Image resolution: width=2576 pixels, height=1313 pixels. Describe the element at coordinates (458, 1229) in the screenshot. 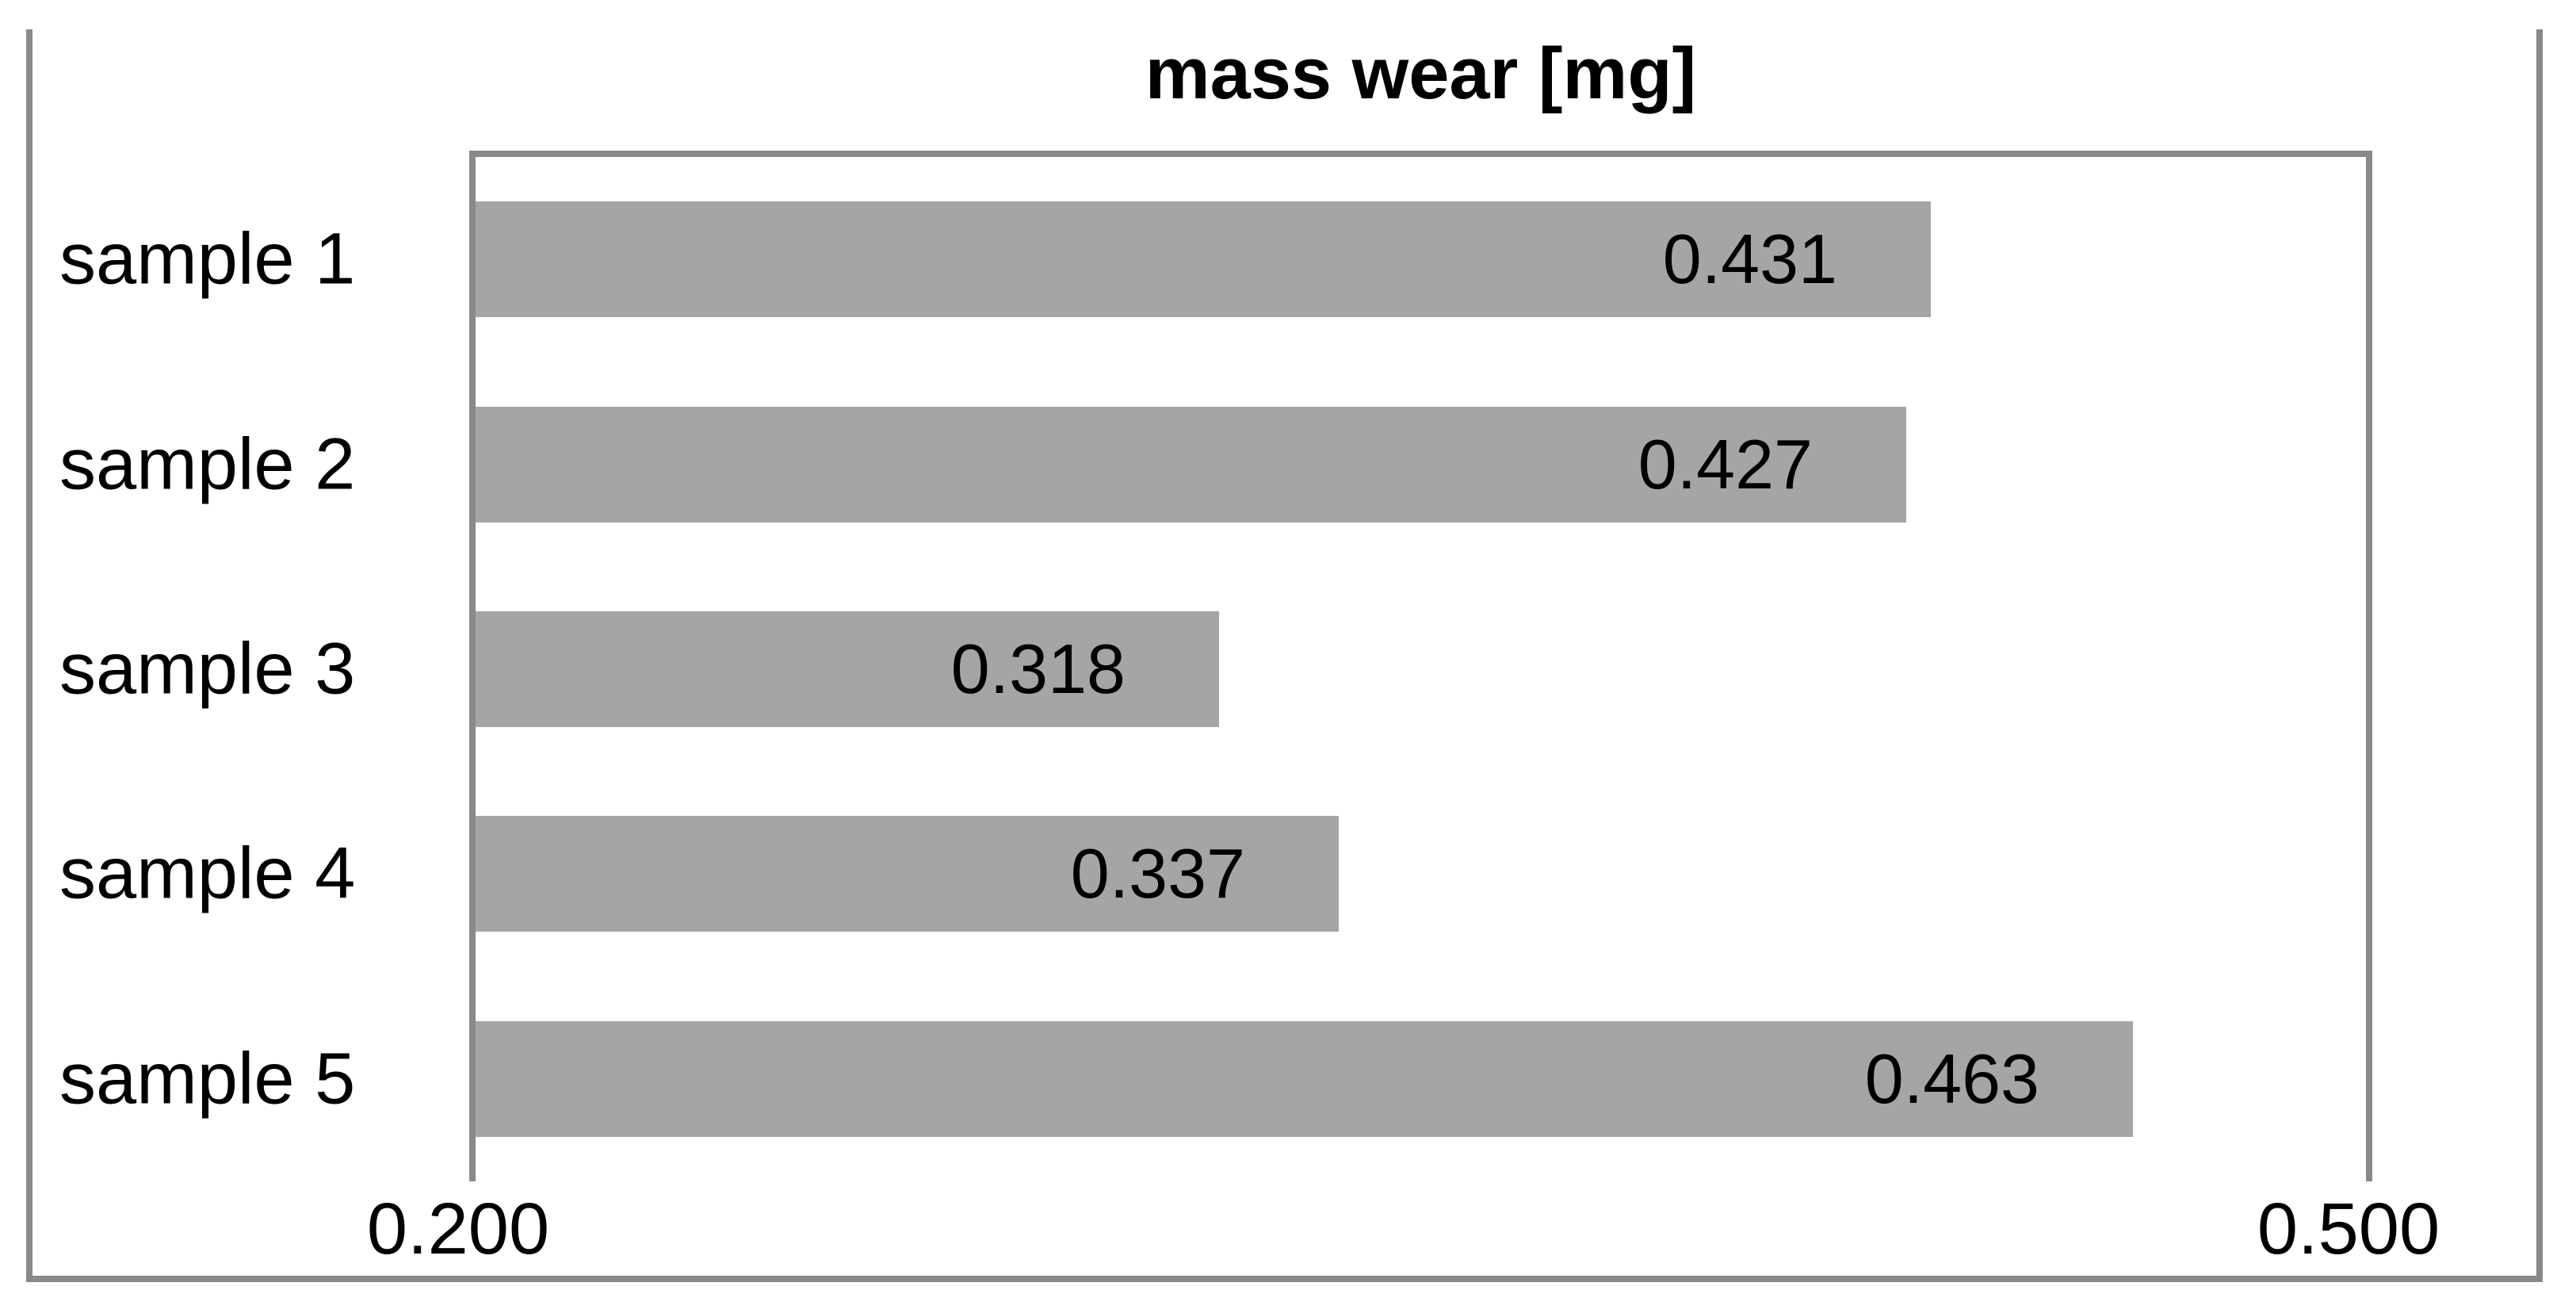

I see `x-axis-tick-label-0.200: 0.200` at that location.